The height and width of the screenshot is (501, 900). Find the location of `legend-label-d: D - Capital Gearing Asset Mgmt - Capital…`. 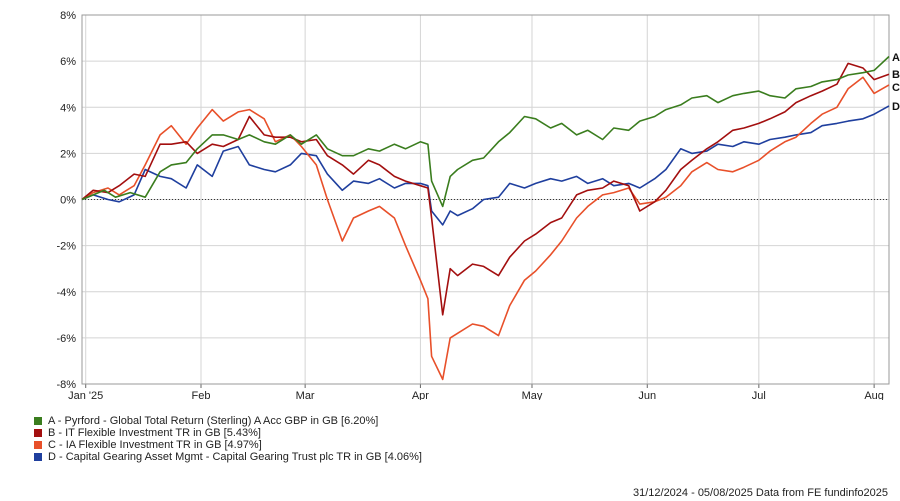

legend-label-d: D - Capital Gearing Asset Mgmt - Capital… is located at coordinates (235, 457).